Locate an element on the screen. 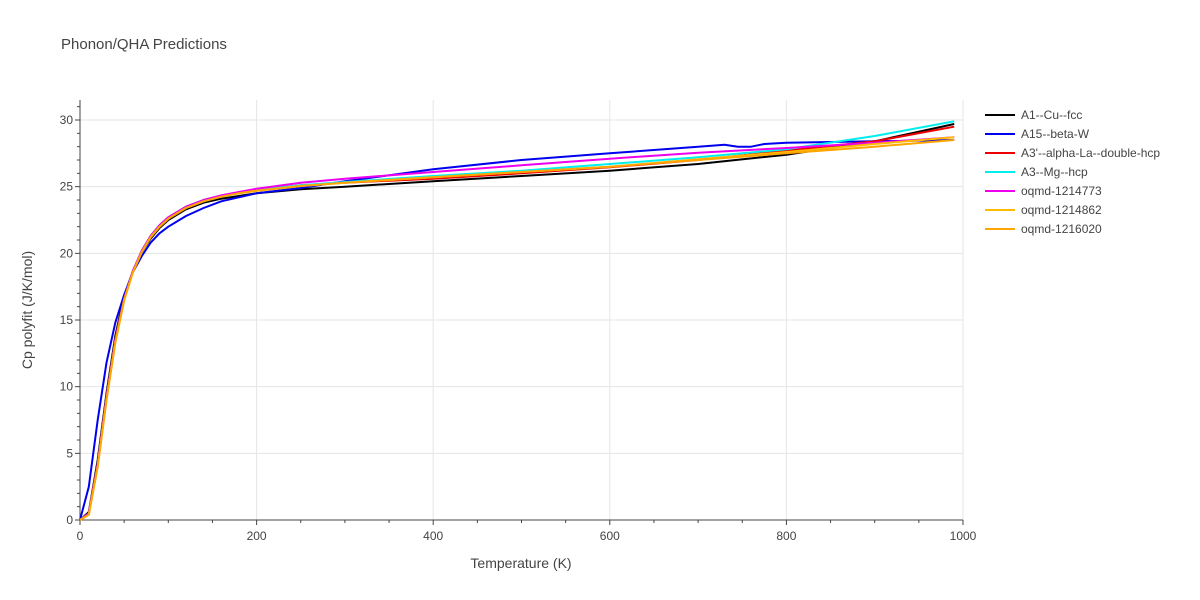  legend-label: A1--Cu--fcc is located at coordinates (1052, 114).